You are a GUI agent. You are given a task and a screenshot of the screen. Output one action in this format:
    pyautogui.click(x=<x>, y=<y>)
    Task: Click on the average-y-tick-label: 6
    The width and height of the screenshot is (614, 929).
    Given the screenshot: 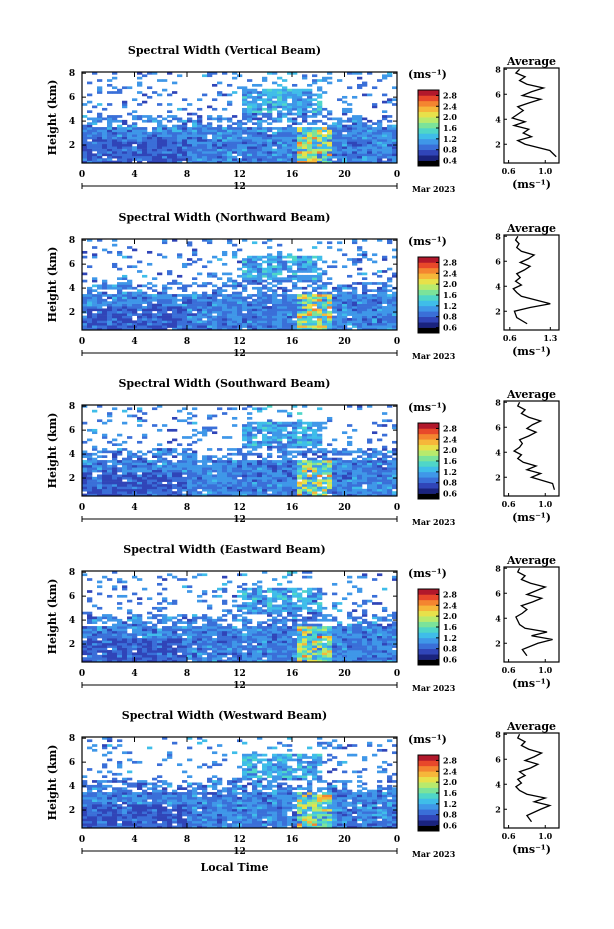 What is the action you would take?
    pyautogui.click(x=498, y=94)
    